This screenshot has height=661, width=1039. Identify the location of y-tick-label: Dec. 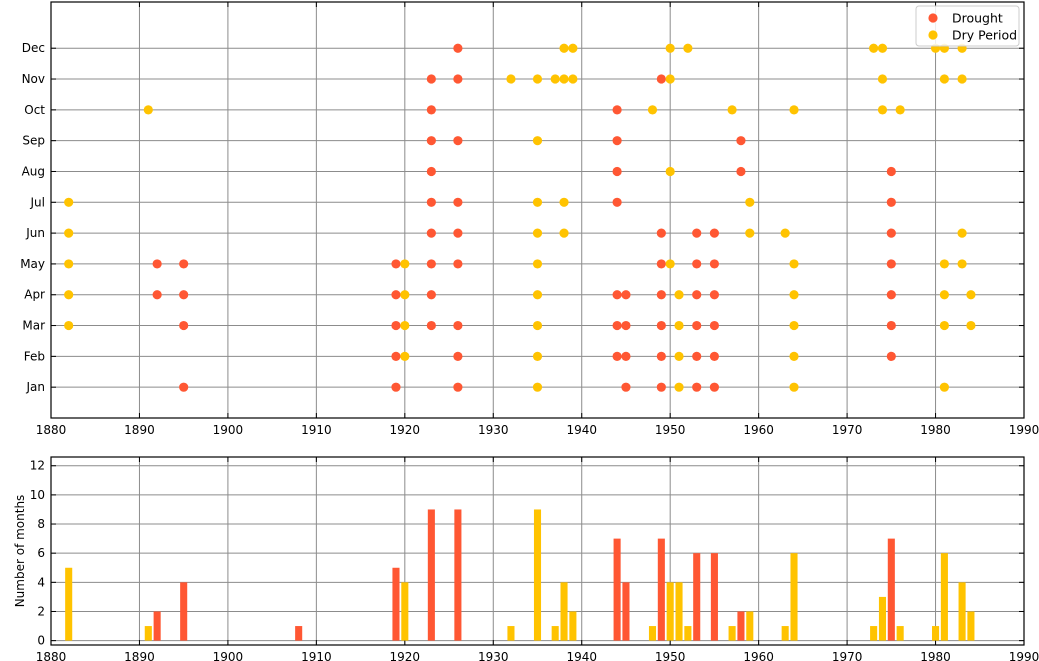
(33, 48).